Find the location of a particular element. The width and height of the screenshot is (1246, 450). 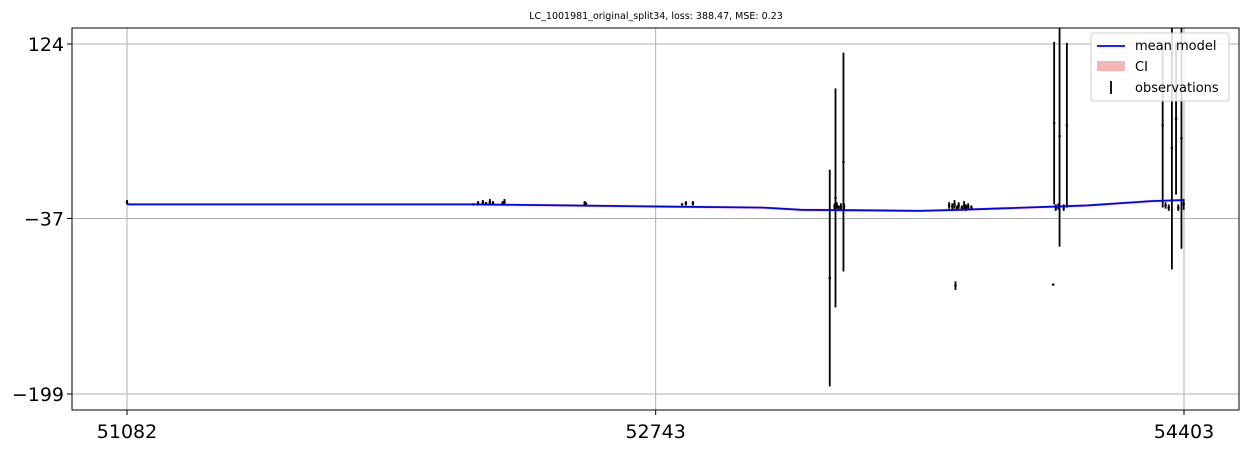

legend-ci-swatch is located at coordinates (1111, 66).